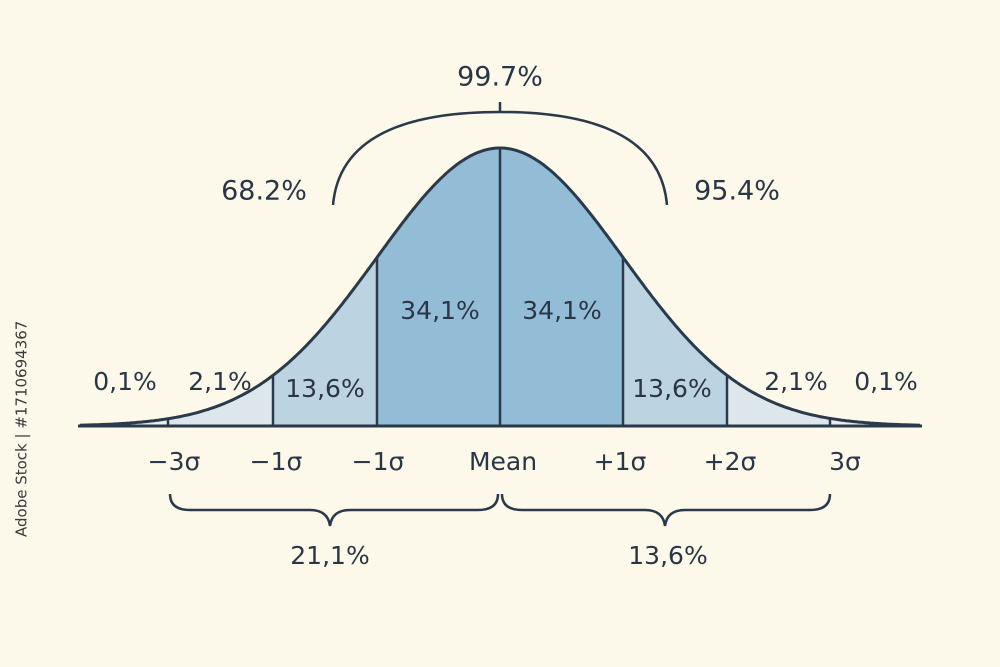 The width and height of the screenshot is (1000, 667). Describe the element at coordinates (264, 191) in the screenshot. I see `left-label: 68.2%` at that location.